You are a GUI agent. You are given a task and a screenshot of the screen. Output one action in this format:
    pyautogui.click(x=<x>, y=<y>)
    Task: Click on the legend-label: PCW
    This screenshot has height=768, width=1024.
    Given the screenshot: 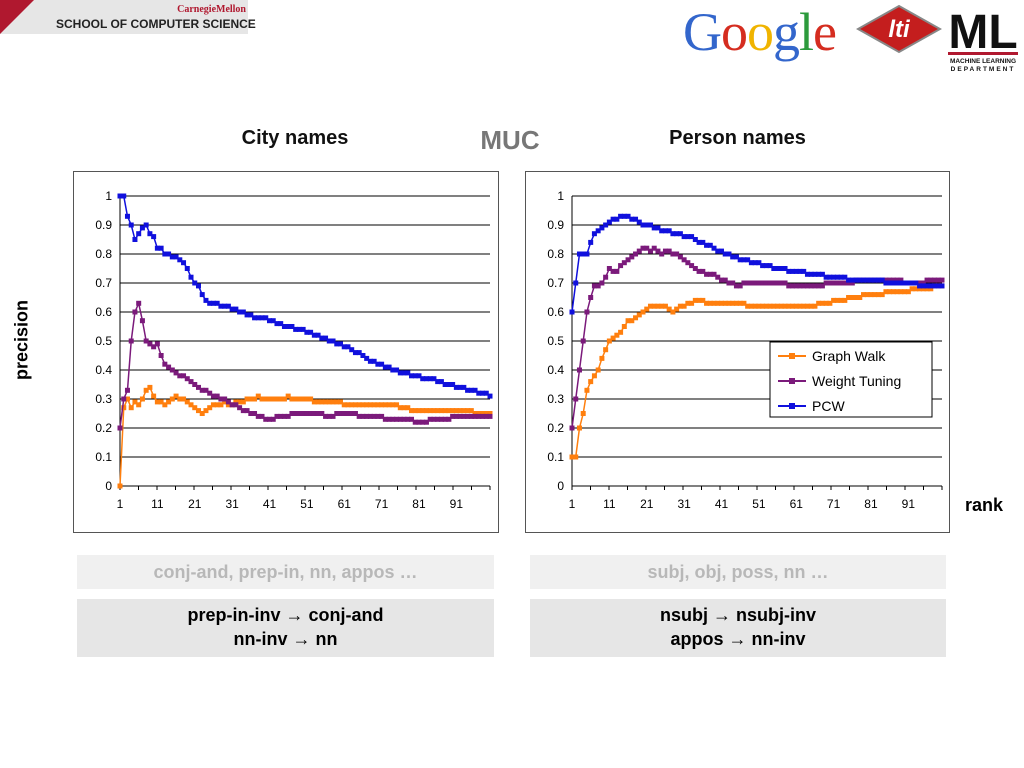 What is the action you would take?
    pyautogui.click(x=828, y=406)
    